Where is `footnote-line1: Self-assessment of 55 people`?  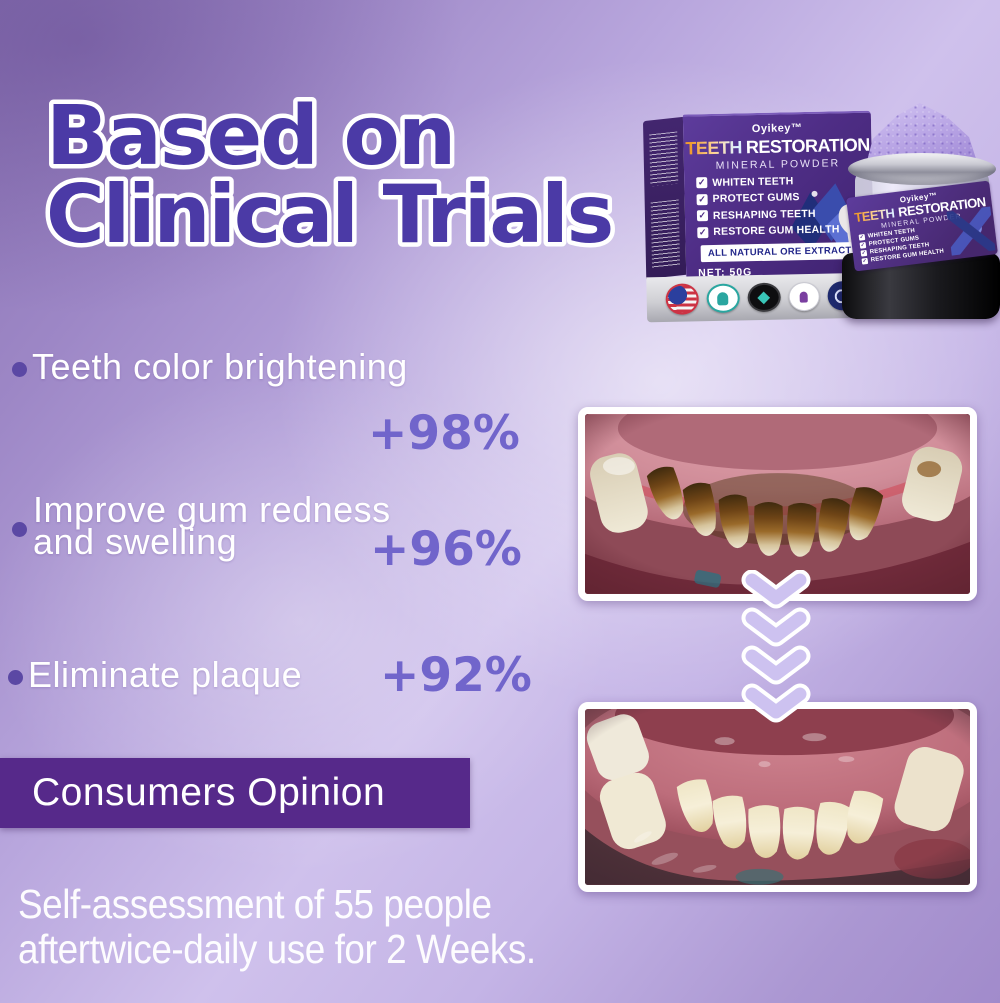
footnote-line1: Self-assessment of 55 people is located at coordinates (255, 904).